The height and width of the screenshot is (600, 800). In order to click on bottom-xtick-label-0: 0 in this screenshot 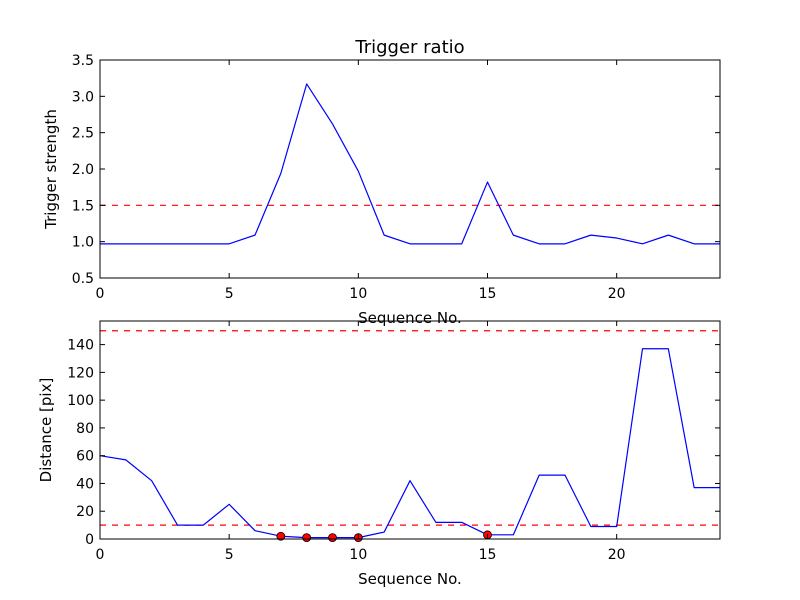, I will do `click(100, 555)`.